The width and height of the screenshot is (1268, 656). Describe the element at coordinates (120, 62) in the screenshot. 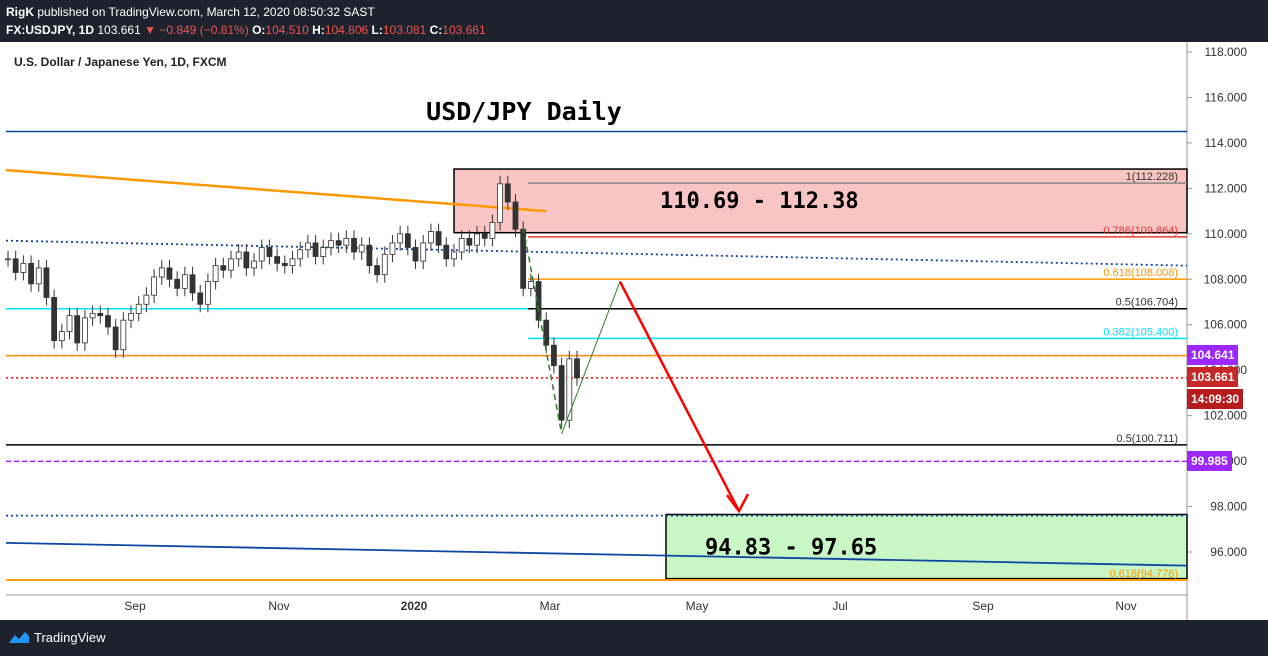

I see `chart-subtitle: U.S. Dollar / Japanese Yen, 1D, FXCM` at that location.